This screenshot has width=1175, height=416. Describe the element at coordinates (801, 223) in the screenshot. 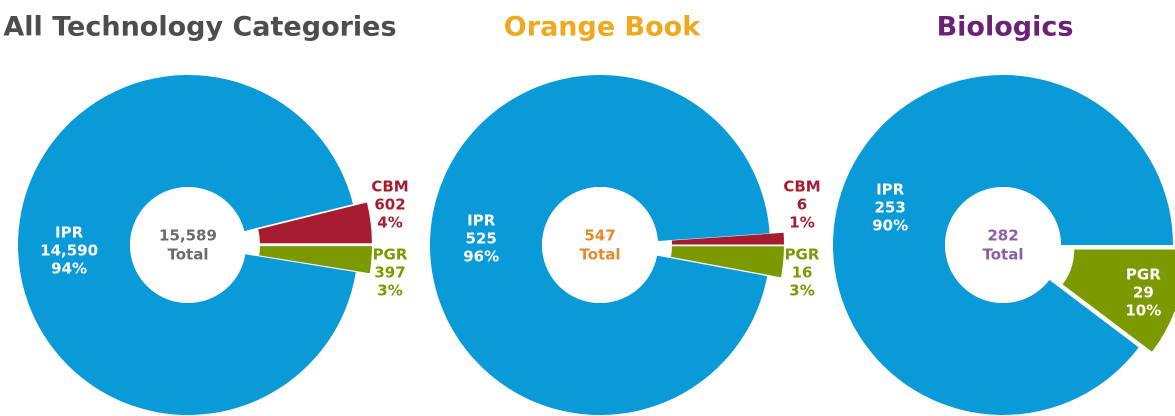

I see `slice-label: 1%` at that location.